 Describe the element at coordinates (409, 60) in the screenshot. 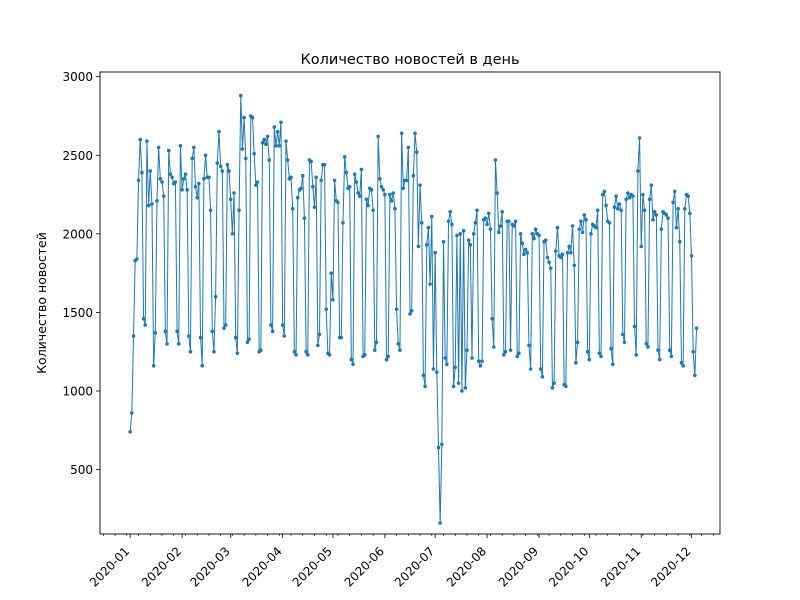

I see `chart-title: Количество новостей в день` at that location.